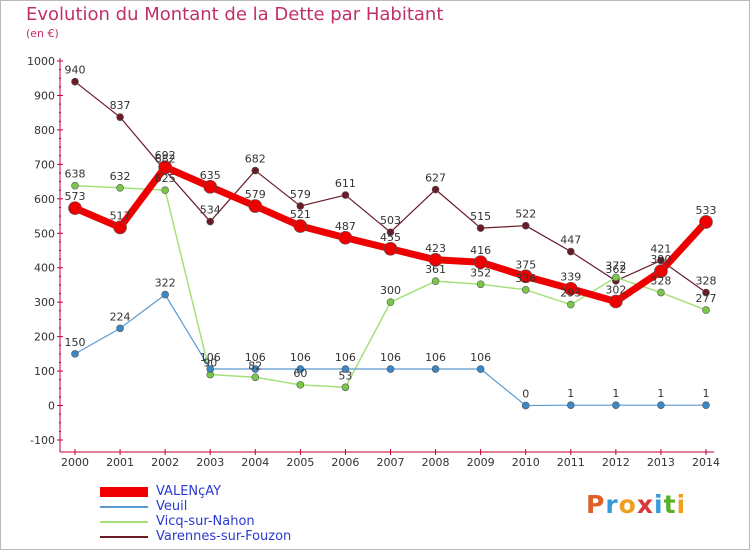 The height and width of the screenshot is (550, 750). I want to click on logo-letter: P, so click(596, 504).